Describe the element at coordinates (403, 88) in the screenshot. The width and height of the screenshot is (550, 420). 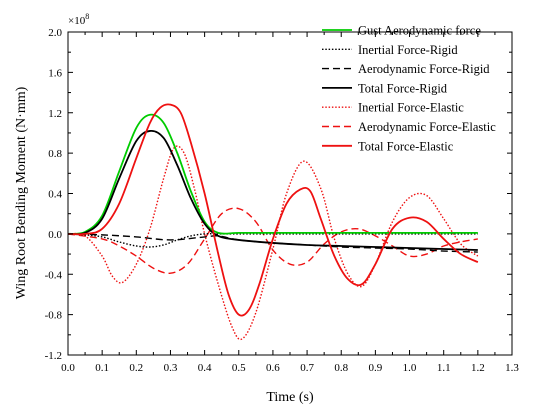
I see `legend-label: Total Force-Rigid` at that location.